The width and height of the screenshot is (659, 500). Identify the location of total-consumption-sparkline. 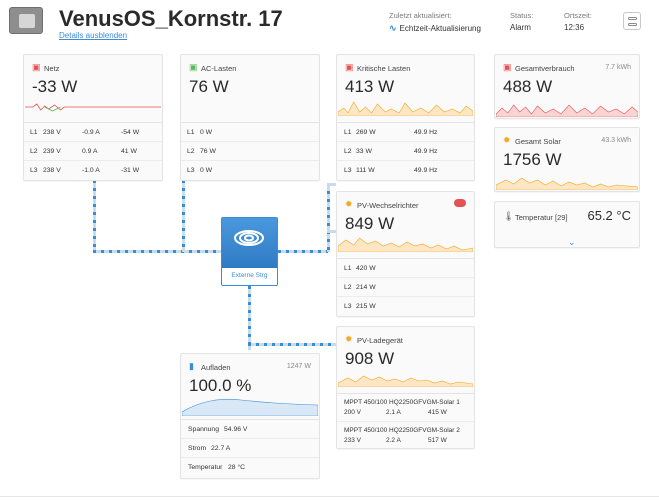
(567, 110).